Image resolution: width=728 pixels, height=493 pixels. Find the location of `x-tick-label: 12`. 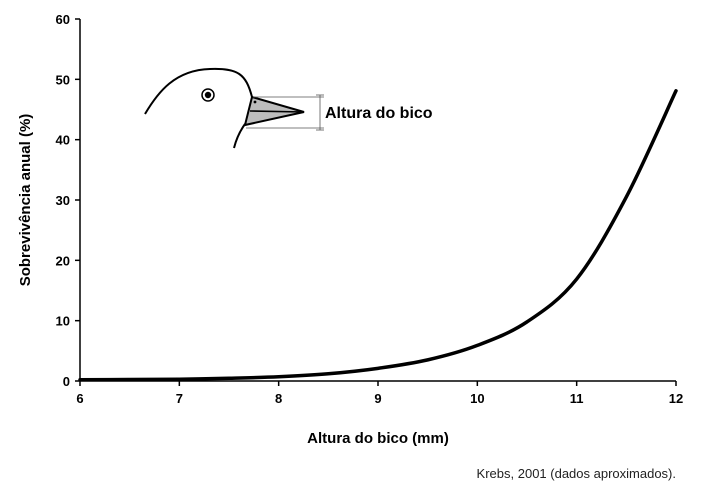

x-tick-label: 12 is located at coordinates (676, 398).